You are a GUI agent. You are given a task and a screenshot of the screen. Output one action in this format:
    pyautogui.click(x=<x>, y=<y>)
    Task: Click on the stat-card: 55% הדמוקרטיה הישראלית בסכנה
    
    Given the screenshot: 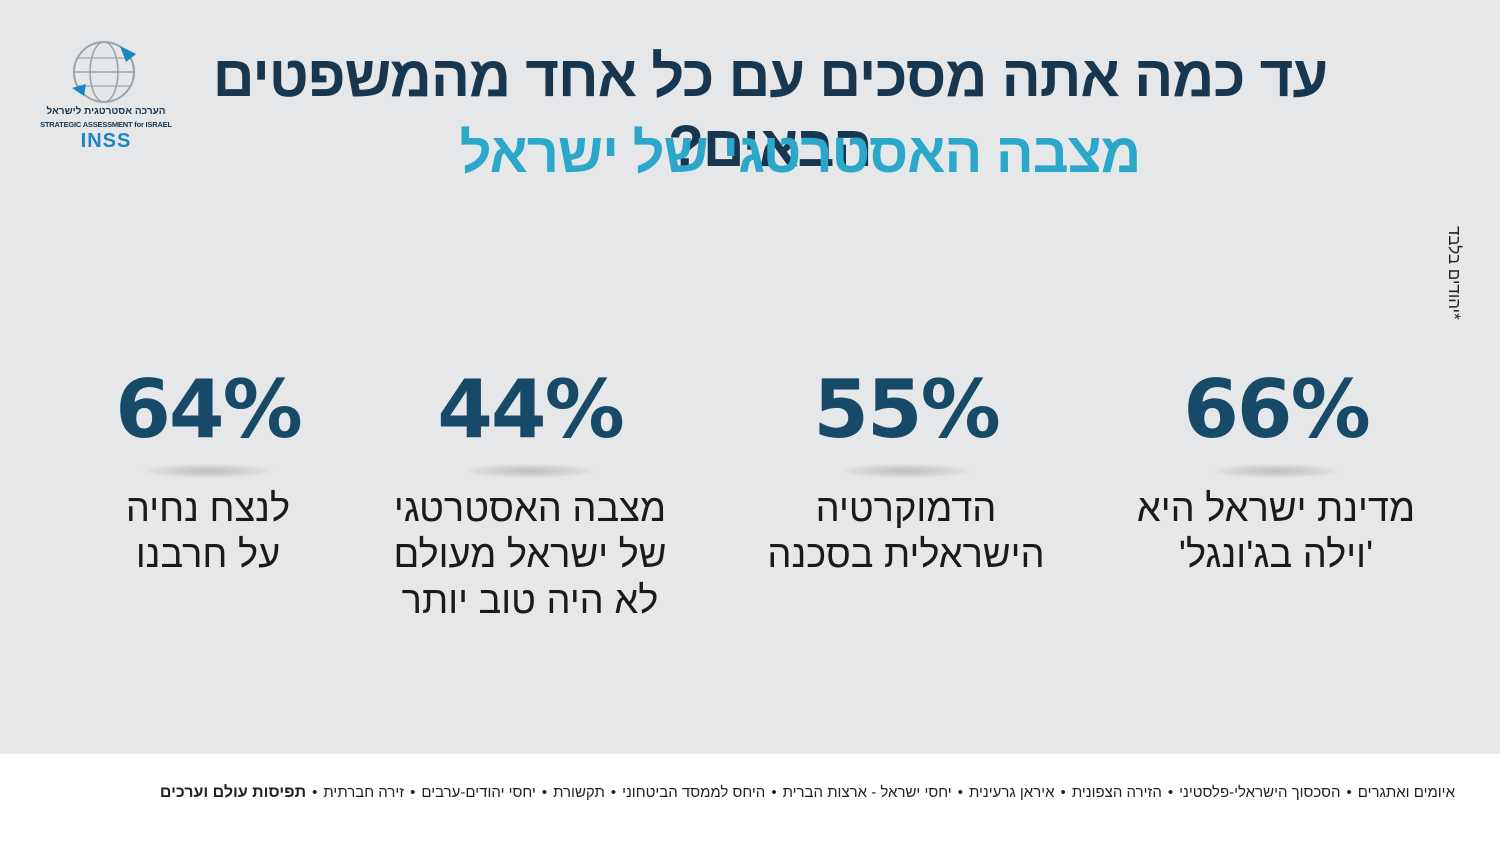 What is the action you would take?
    pyautogui.click(x=906, y=469)
    